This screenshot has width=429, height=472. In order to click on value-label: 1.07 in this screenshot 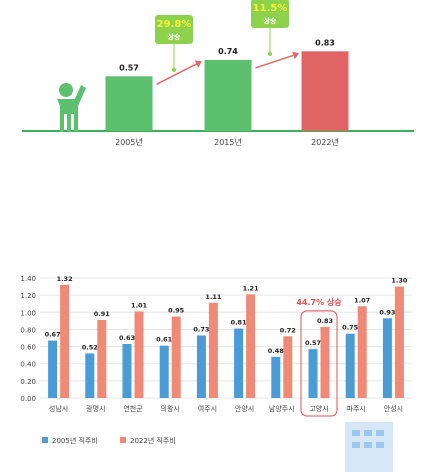, I will do `click(362, 300)`.